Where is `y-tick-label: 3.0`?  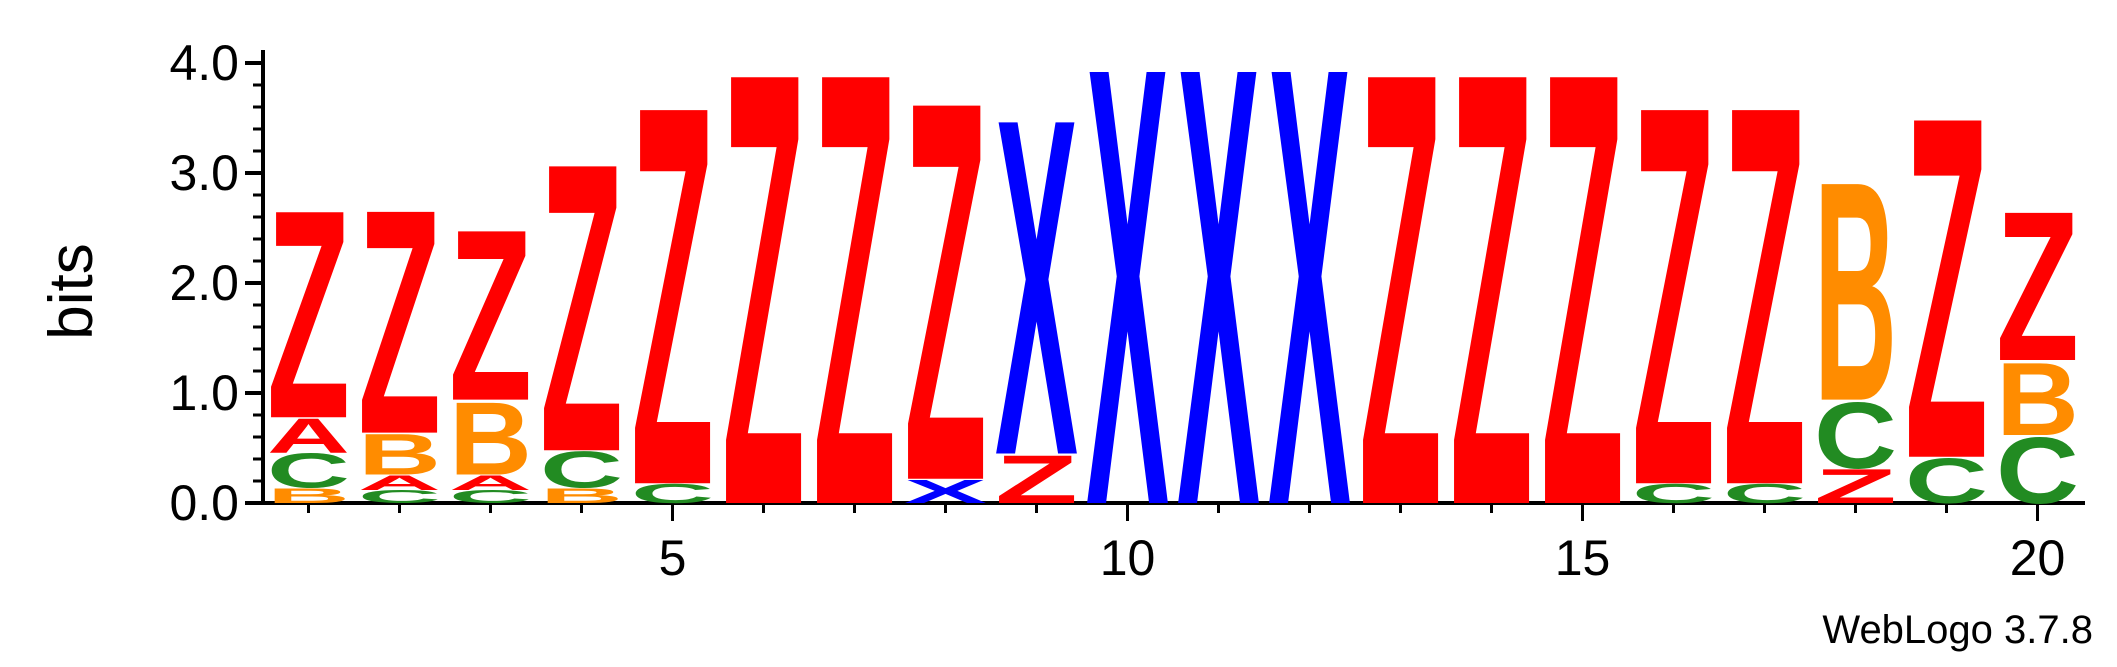 y-tick-label: 3.0 is located at coordinates (204, 173).